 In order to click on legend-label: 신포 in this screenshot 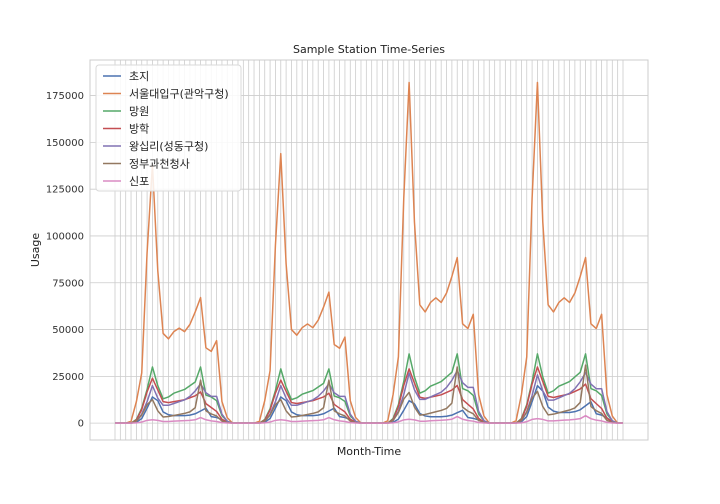, I will do `click(139, 181)`.